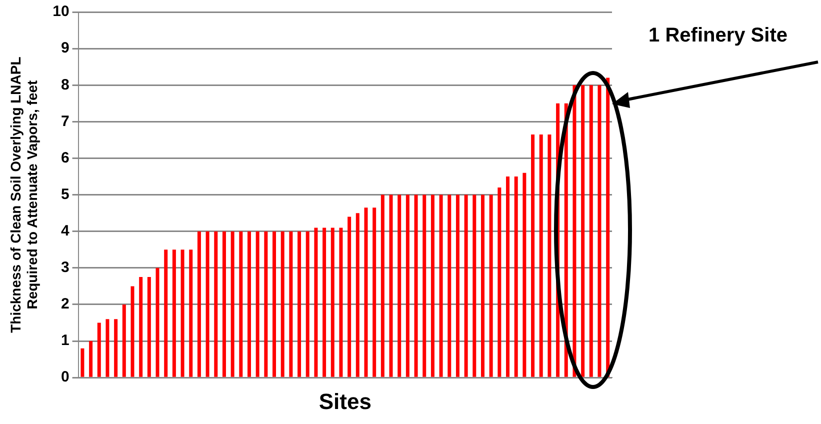 Image resolution: width=821 pixels, height=424 pixels. I want to click on y-tick-label: 3, so click(65, 267).